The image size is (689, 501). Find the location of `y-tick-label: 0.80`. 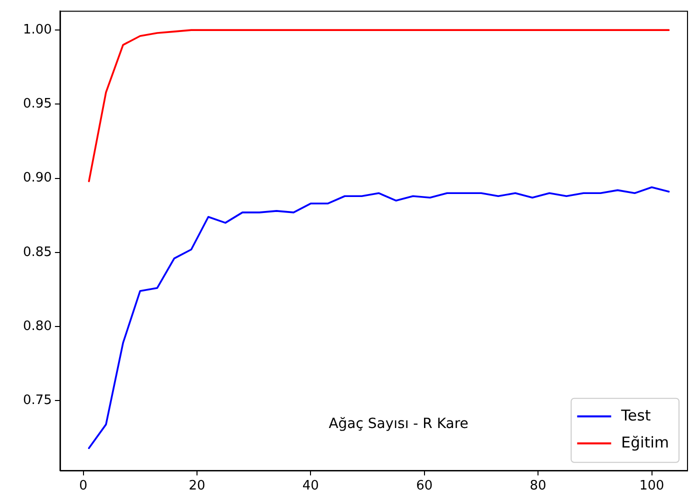

y-tick-label: 0.80 is located at coordinates (37, 326).